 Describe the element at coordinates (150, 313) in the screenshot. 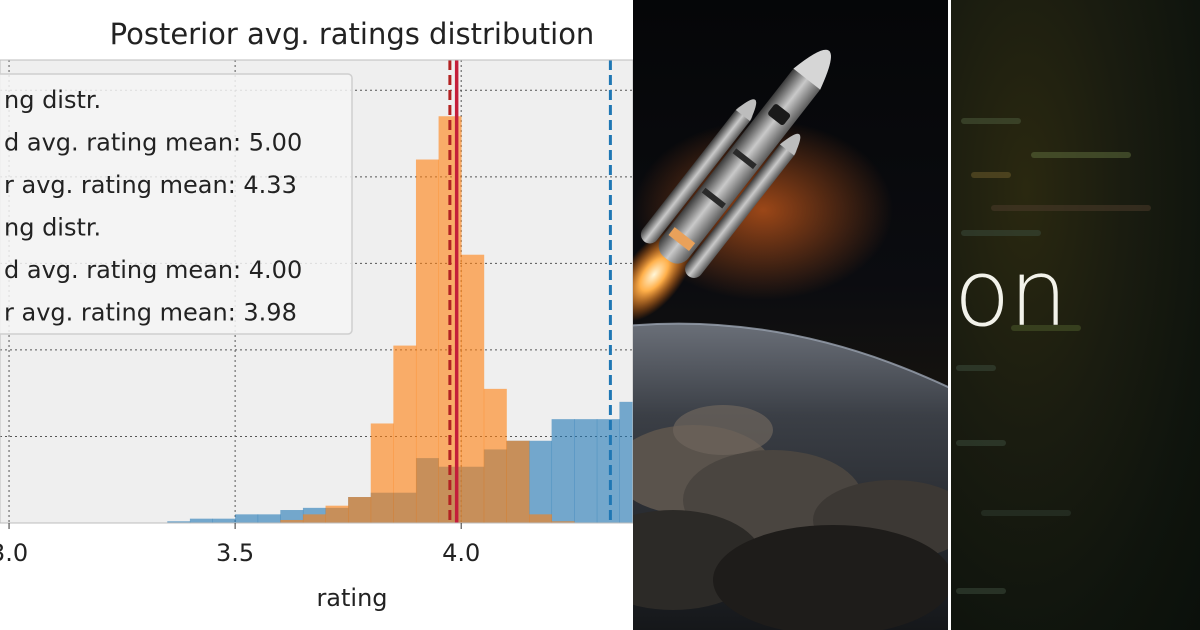

I see `legend-entry: r avg. rating mean: 3.98` at that location.